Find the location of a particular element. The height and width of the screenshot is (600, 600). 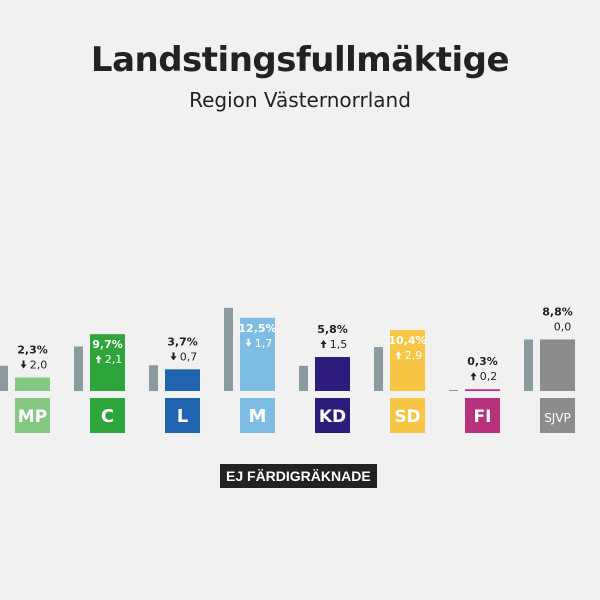

chart-subtitle: Region Västernorrland is located at coordinates (300, 100).